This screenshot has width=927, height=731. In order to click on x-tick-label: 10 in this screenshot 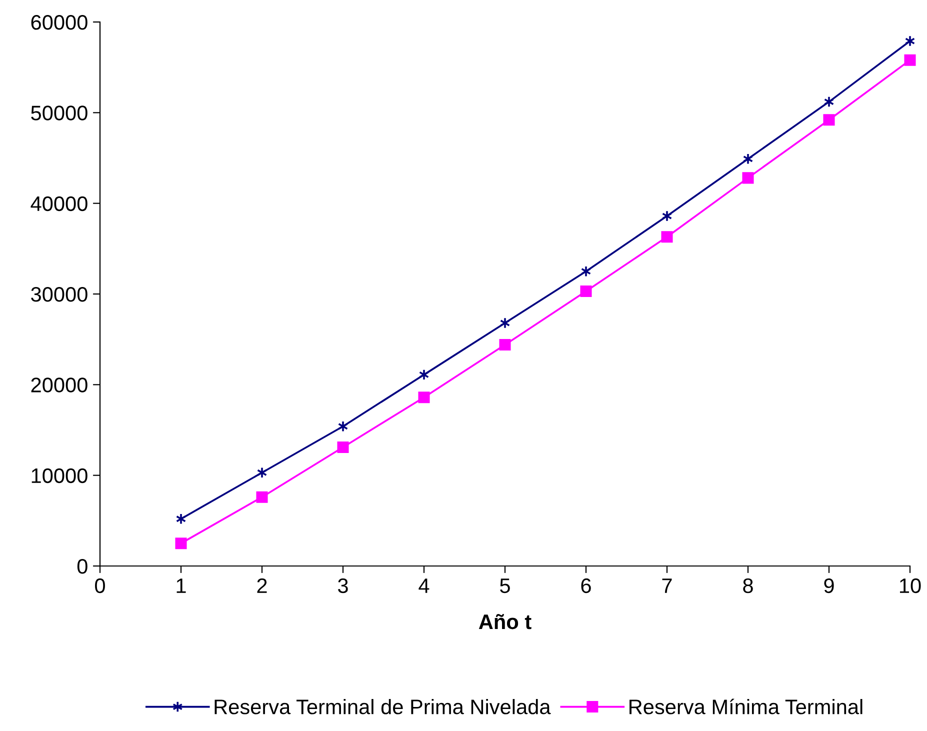, I will do `click(910, 586)`.